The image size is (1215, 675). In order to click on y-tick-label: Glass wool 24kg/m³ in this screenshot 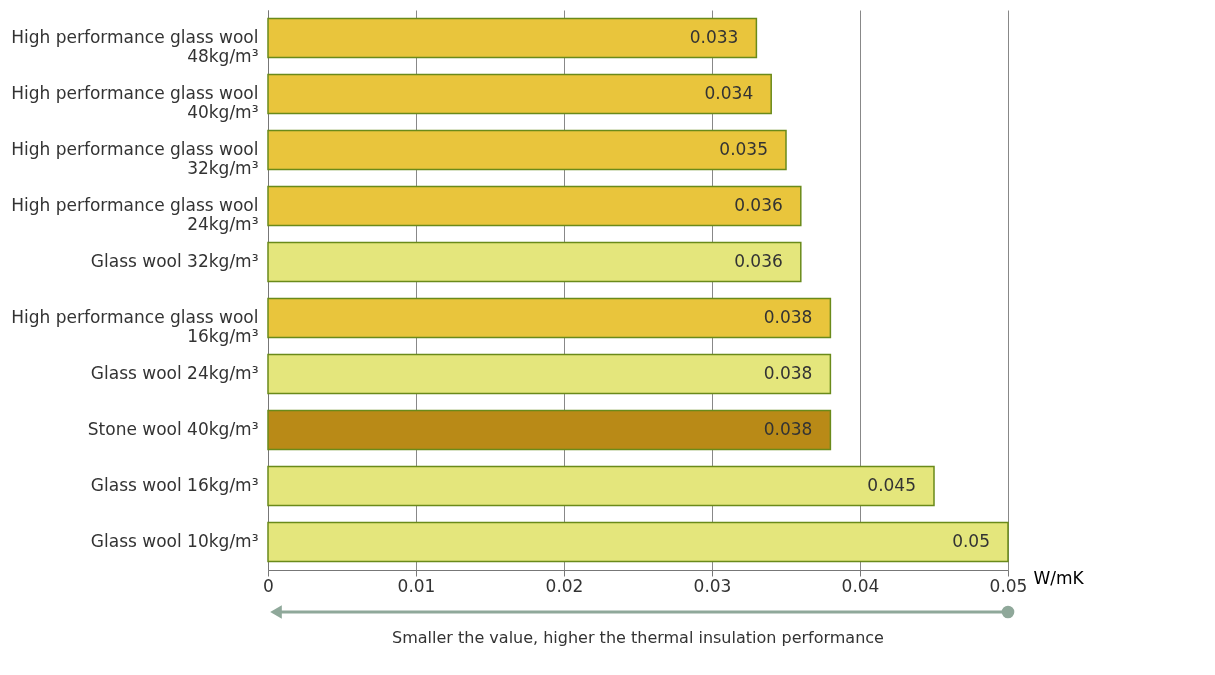, I will do `click(174, 373)`.